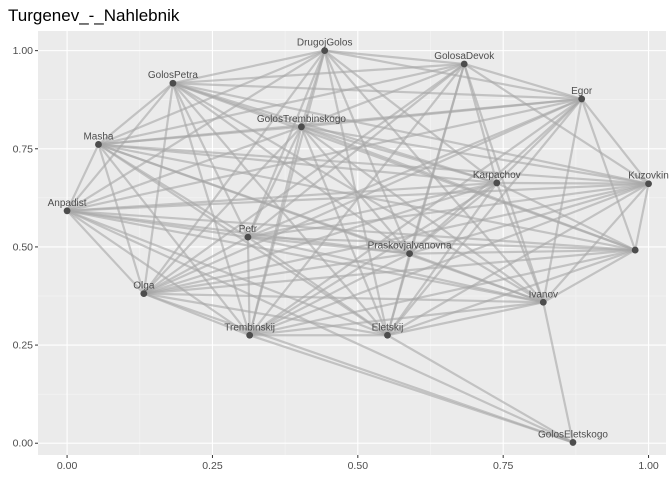 This screenshot has width=672, height=480. I want to click on y-tick-label: 0.00, so click(23, 444).